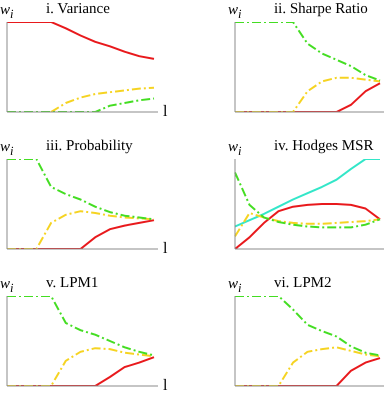  I want to click on chart-title: i. Variance, so click(78, 9).